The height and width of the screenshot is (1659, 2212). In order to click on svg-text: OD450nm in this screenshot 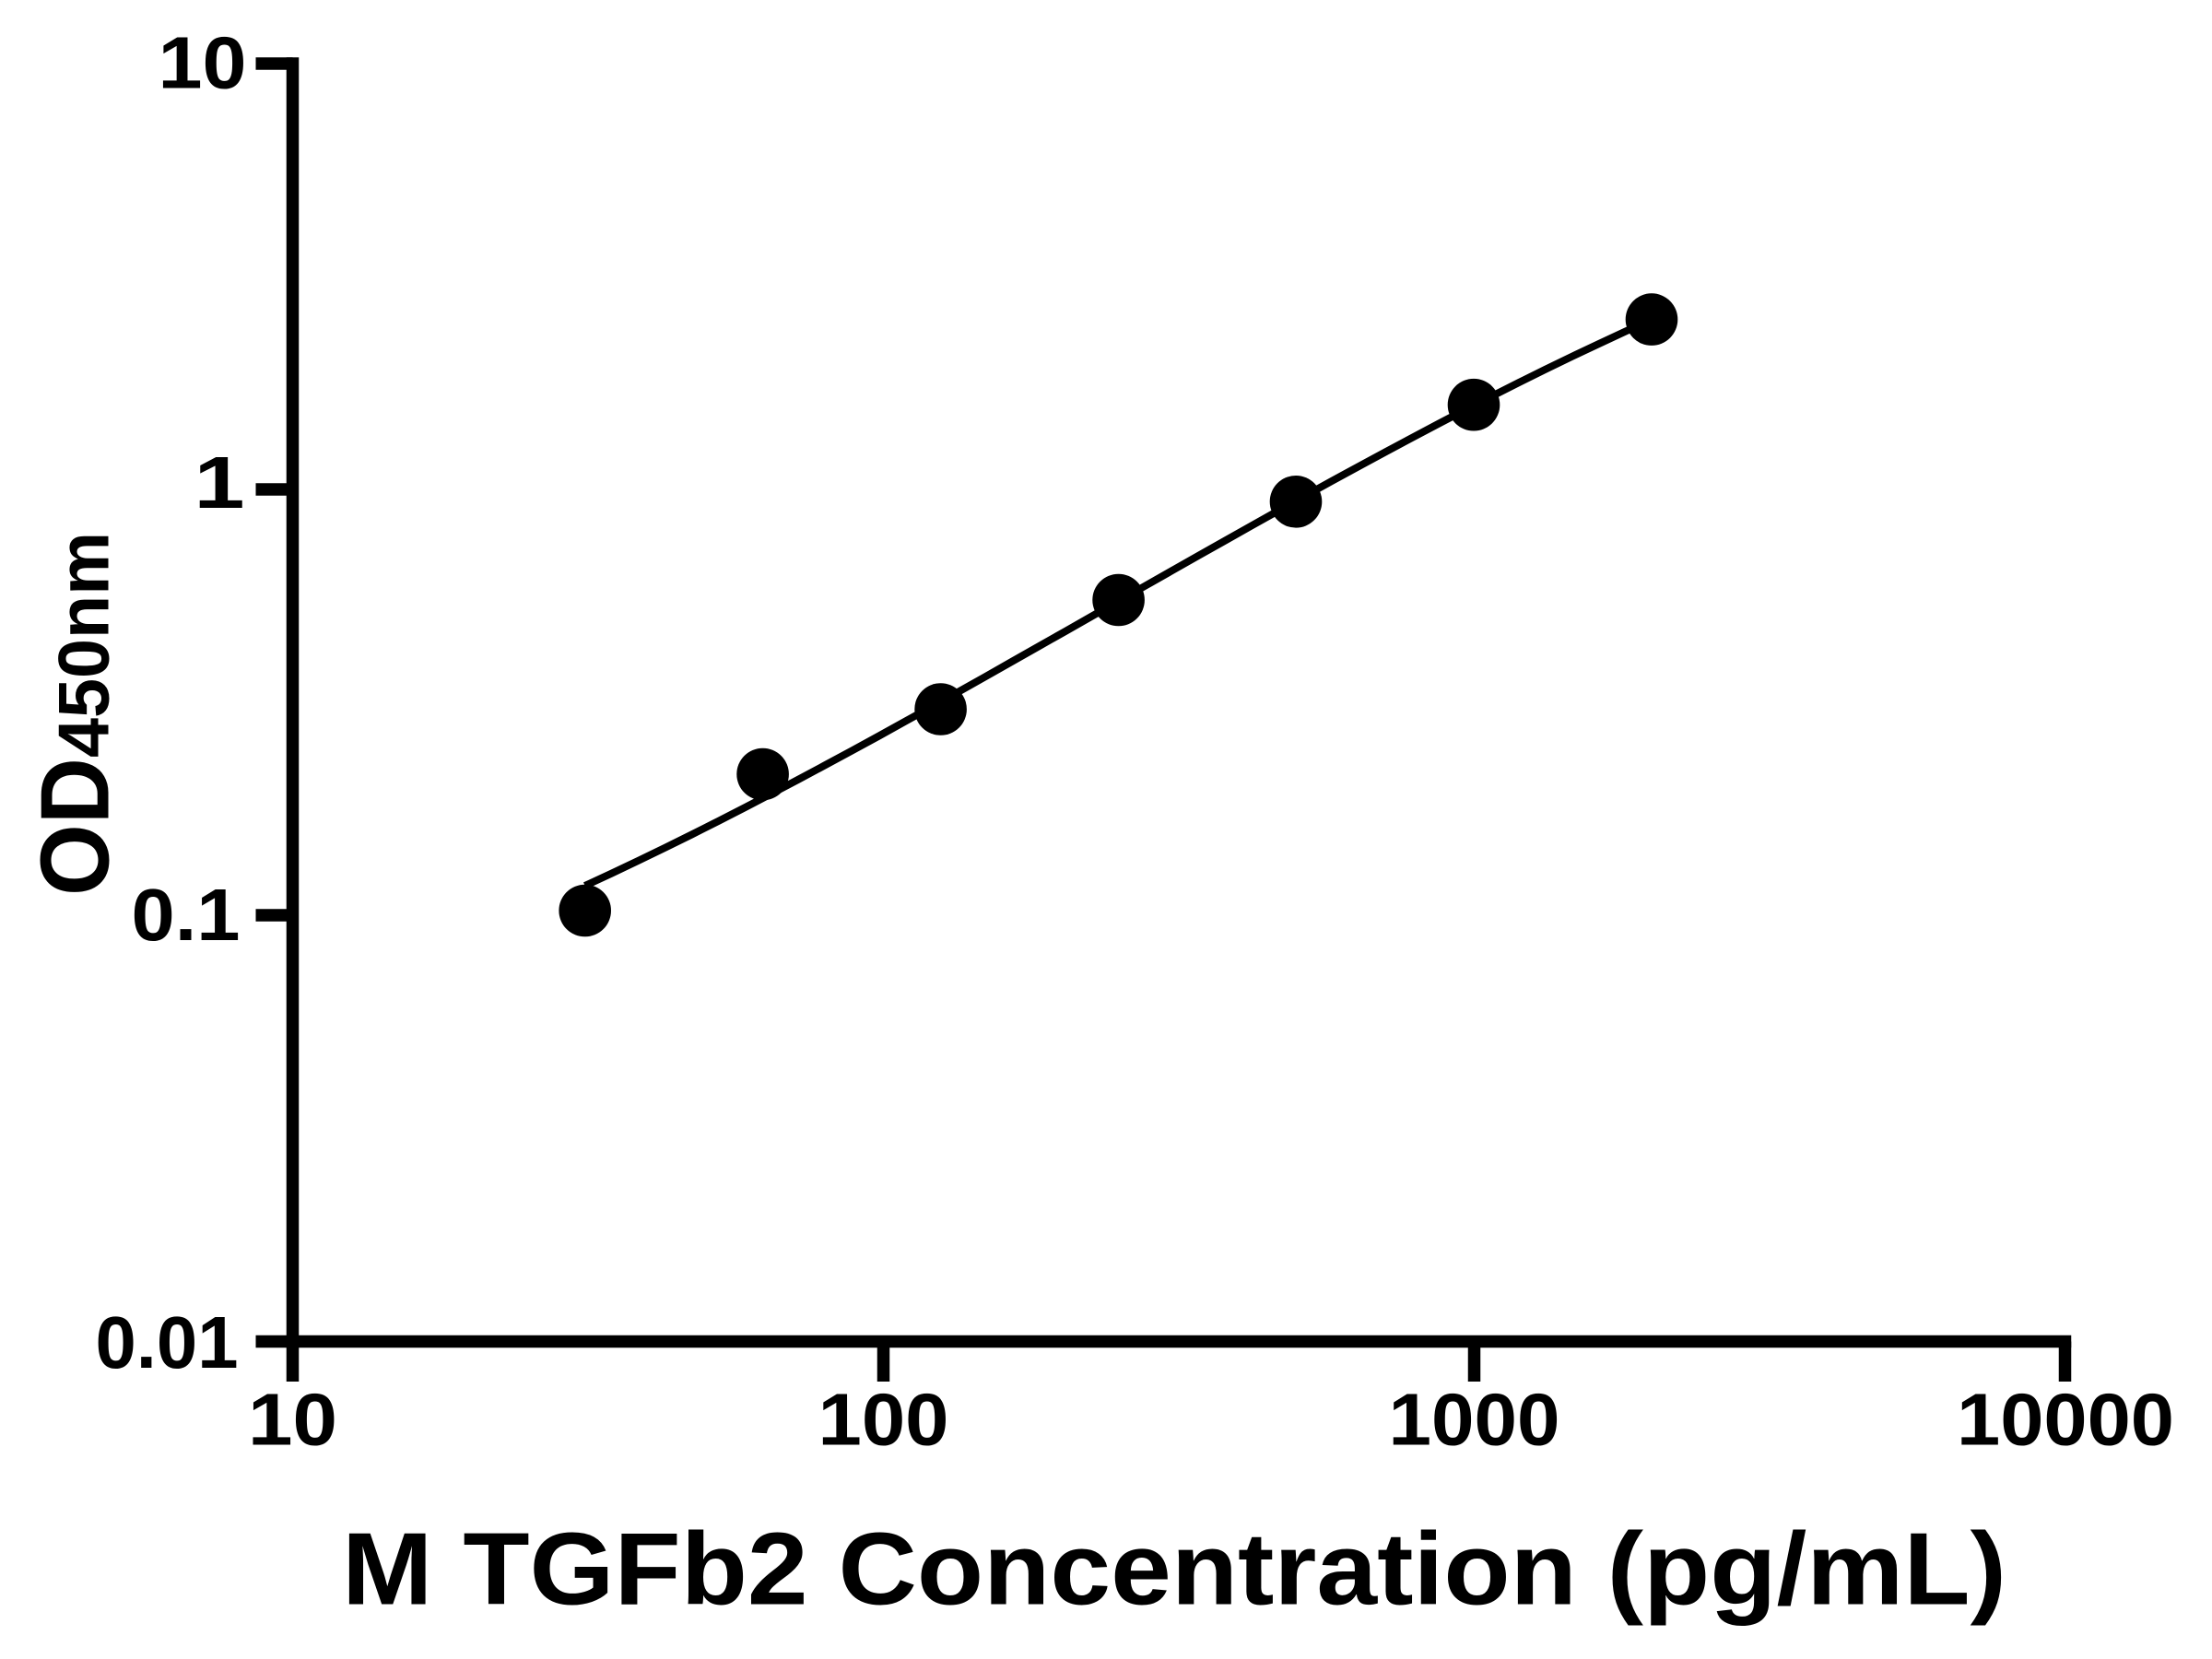, I will do `click(75, 714)`.